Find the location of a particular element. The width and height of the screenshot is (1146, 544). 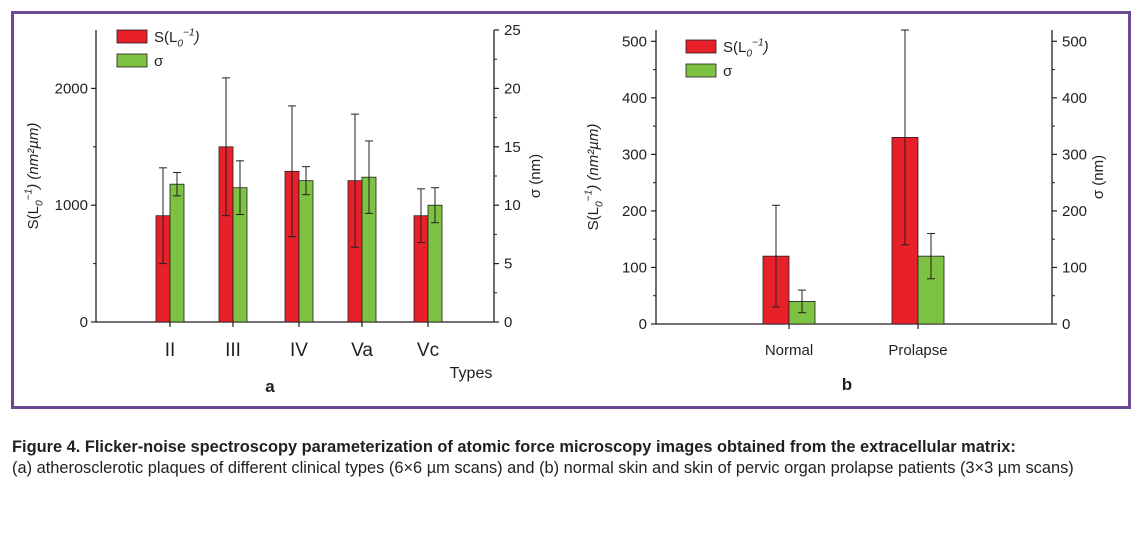

x-tick-label: IV is located at coordinates (299, 350).